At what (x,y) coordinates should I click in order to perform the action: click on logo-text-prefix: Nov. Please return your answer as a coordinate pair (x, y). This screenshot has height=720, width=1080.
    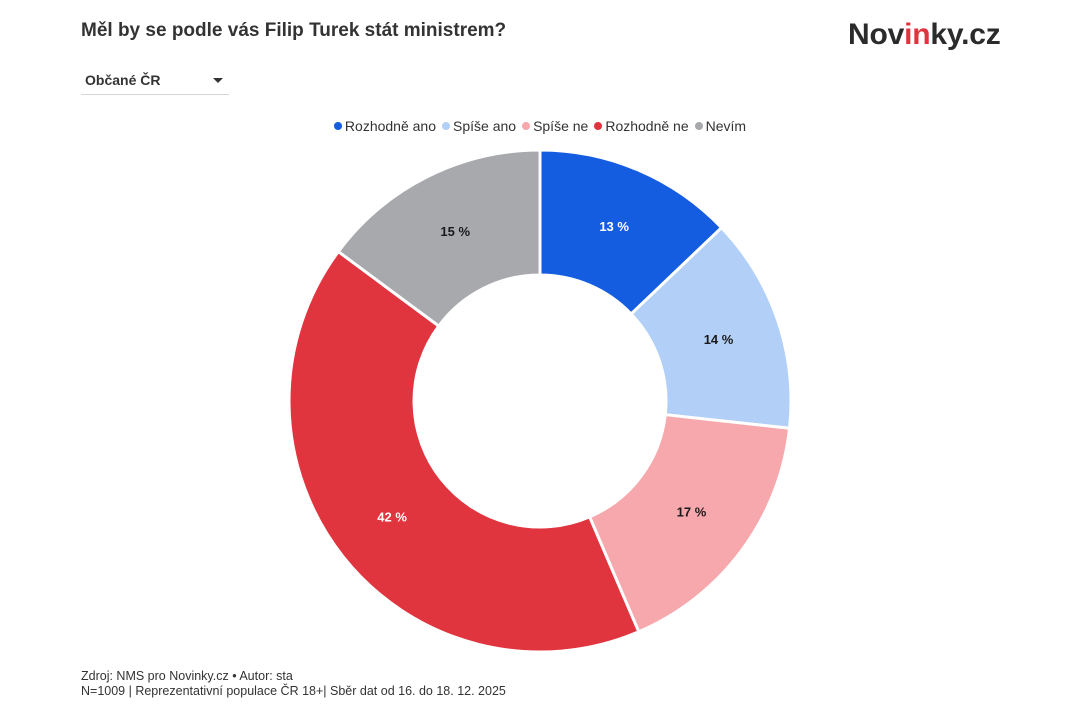
    Looking at the image, I should click on (876, 34).